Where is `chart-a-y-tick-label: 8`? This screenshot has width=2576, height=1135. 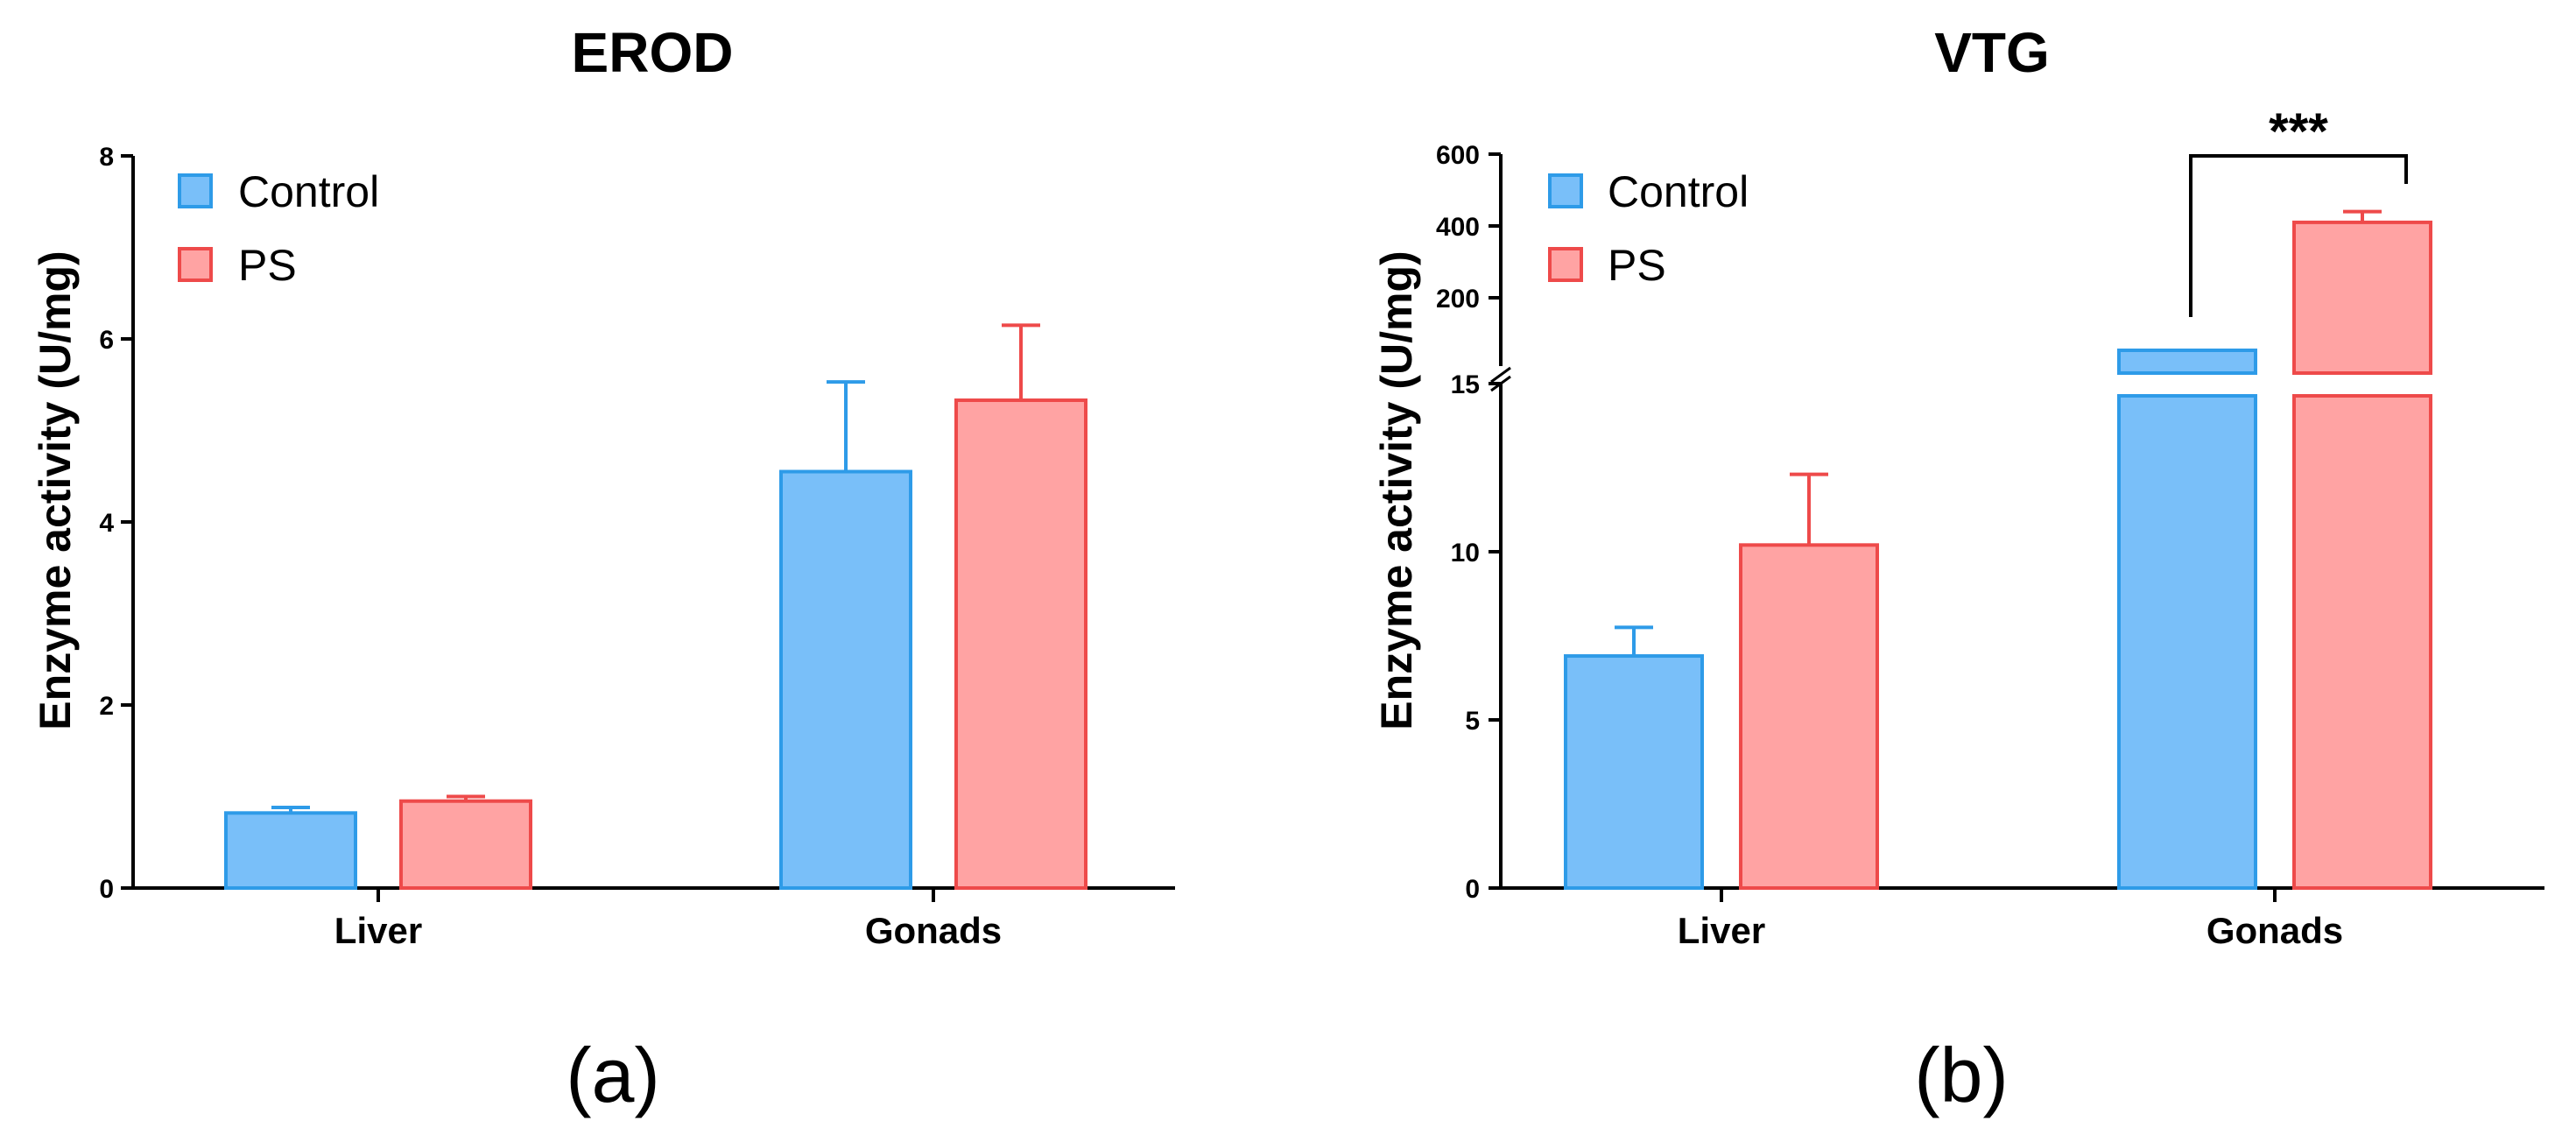 chart-a-y-tick-label: 8 is located at coordinates (106, 157).